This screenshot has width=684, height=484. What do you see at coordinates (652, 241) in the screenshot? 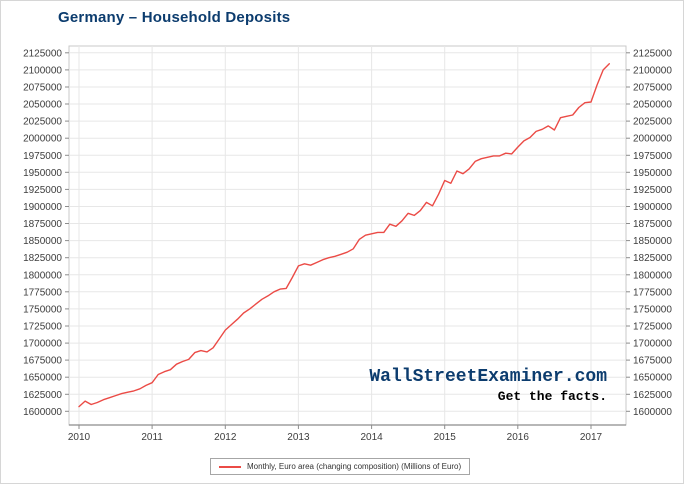
I see `y-axis-label-right: 1850000` at bounding box center [652, 241].